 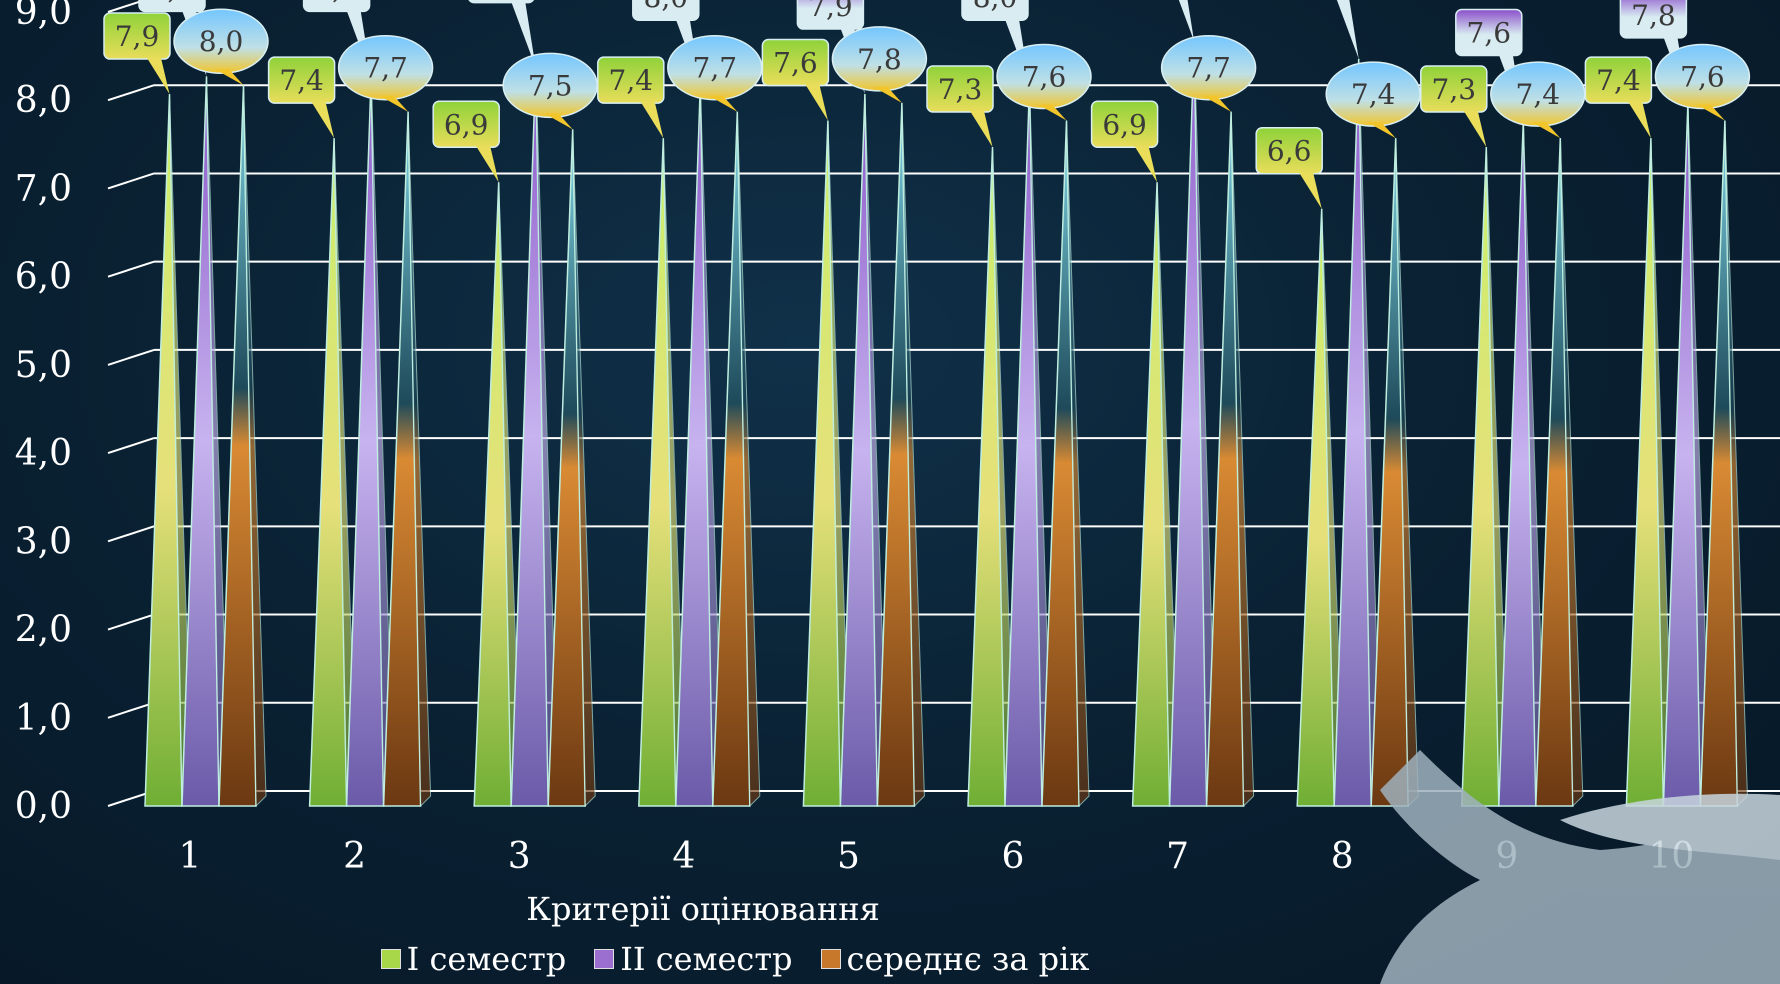 I want to click on data-label: 7,8, so click(x=879, y=59).